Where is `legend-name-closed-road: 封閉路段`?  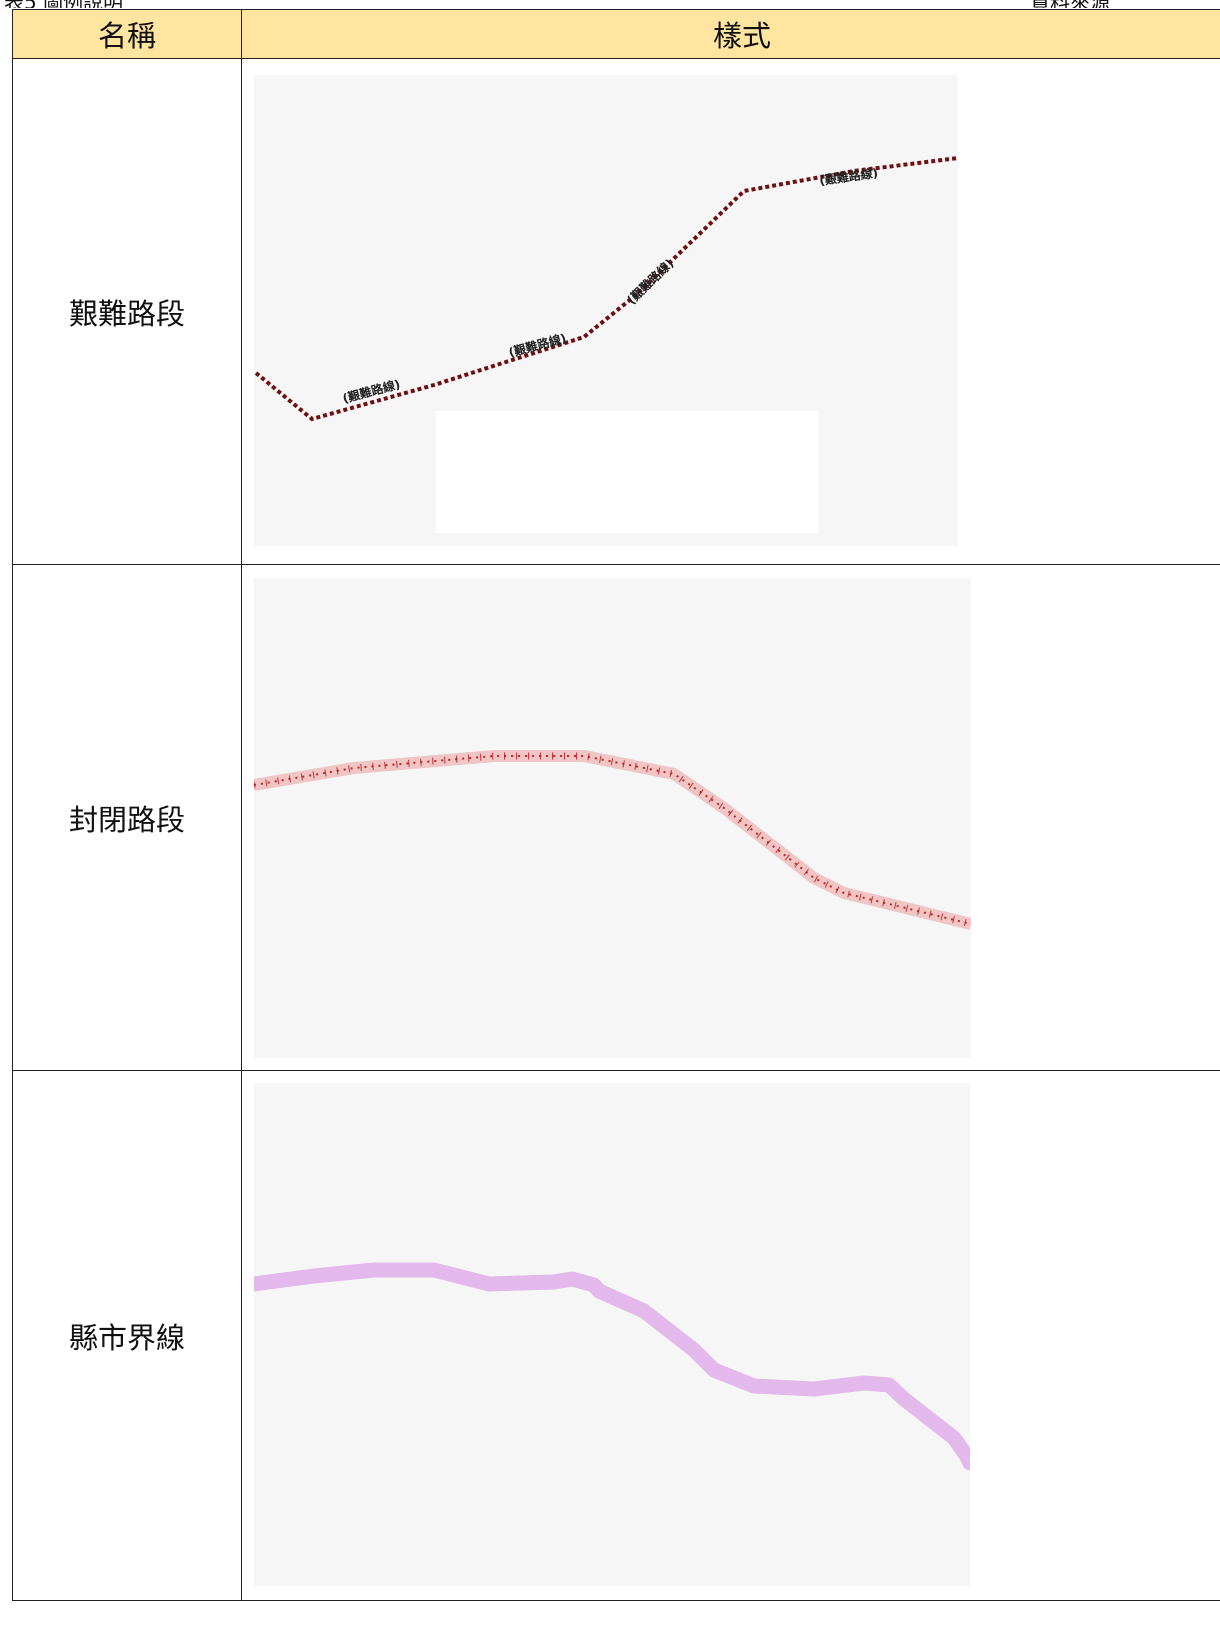
legend-name-closed-road: 封閉路段 is located at coordinates (127, 817).